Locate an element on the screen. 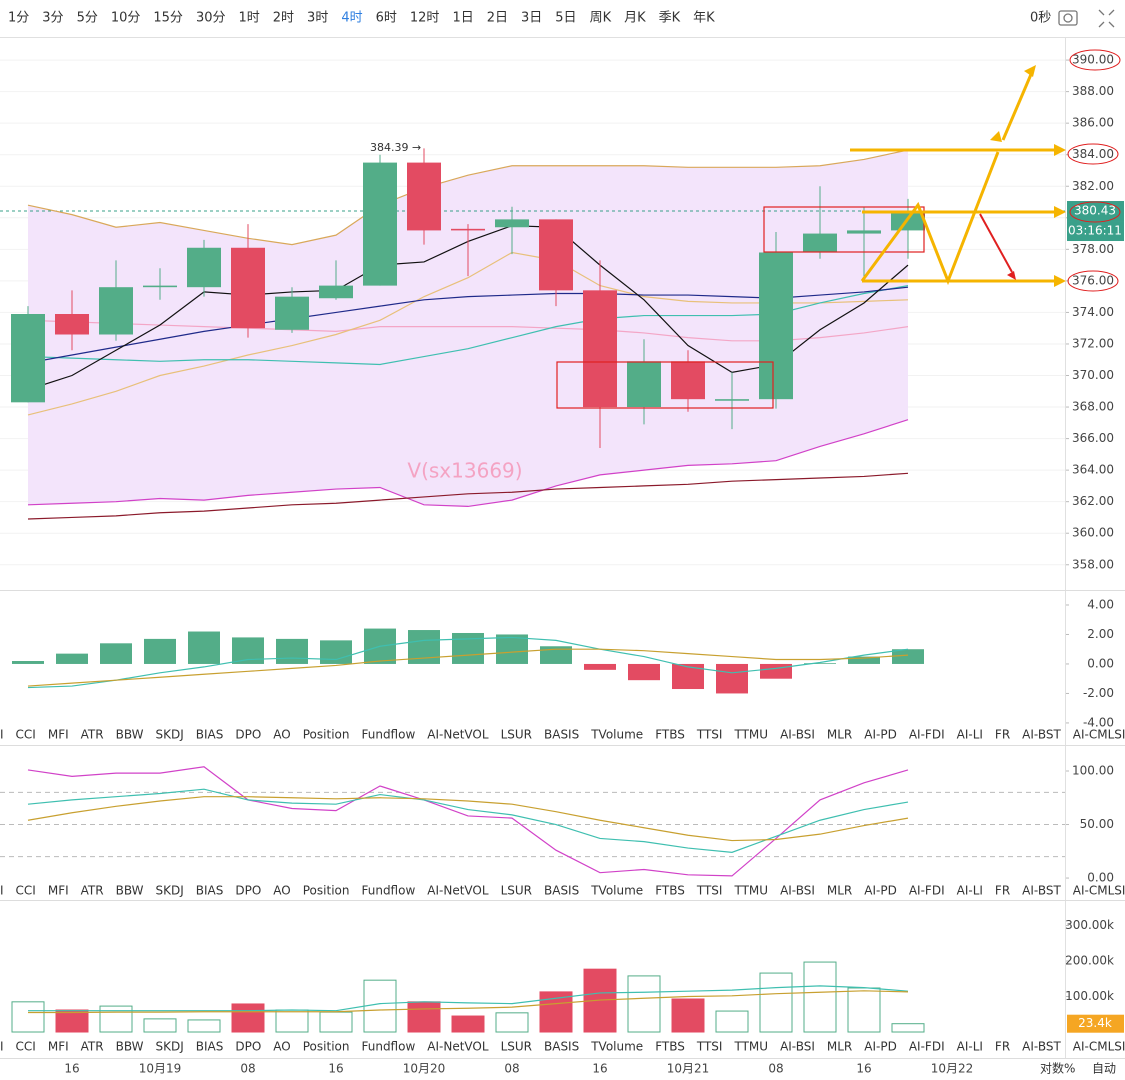 Image resolution: width=1125 pixels, height=1080 pixels. timeframe-button: 1时 is located at coordinates (248, 18).